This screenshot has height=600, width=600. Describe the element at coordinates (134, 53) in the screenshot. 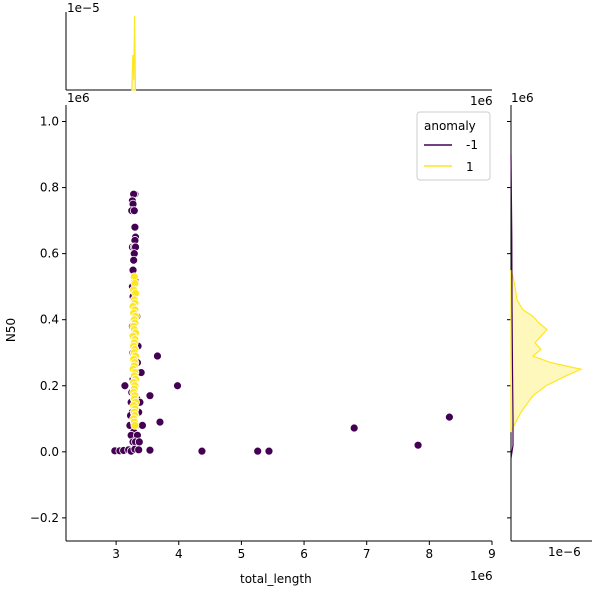

I see `top-marginal-density-pos1` at that location.